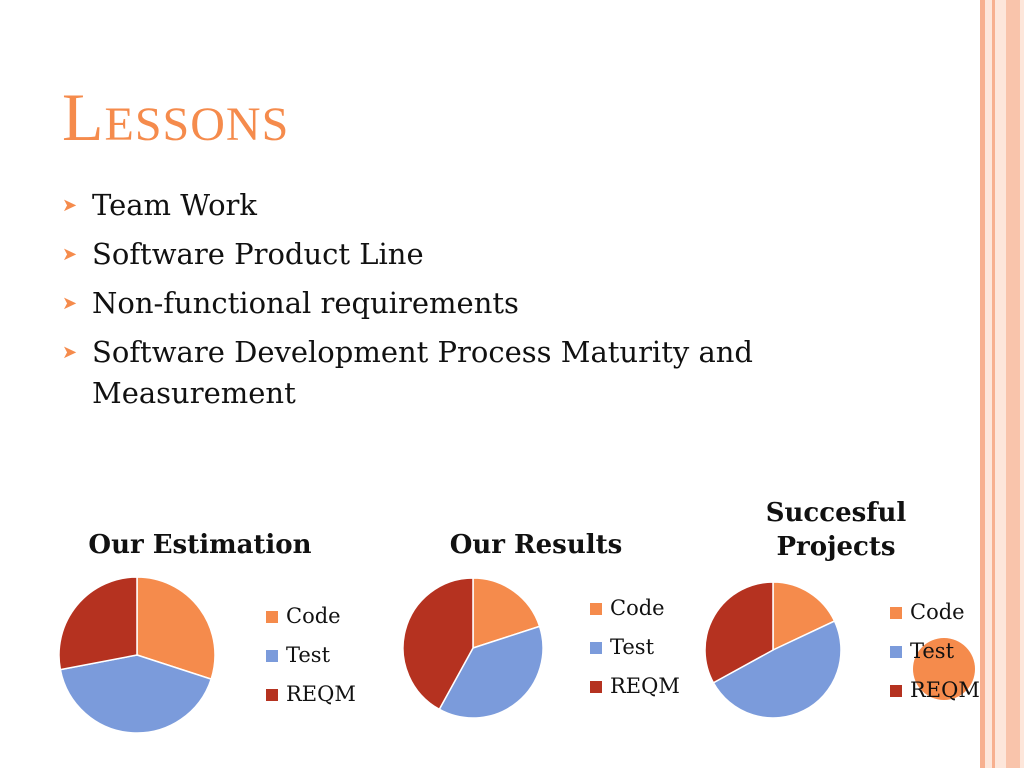 The image size is (1024, 768). I want to click on bullet-text: Non-functional requirements, so click(305, 303).